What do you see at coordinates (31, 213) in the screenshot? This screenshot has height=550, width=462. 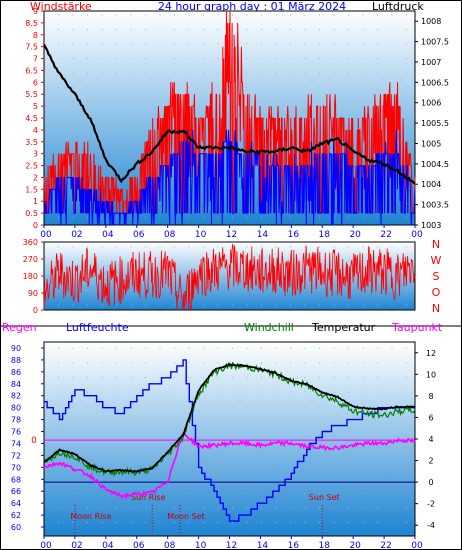 I see `wind-tick-label: 0.5` at bounding box center [31, 213].